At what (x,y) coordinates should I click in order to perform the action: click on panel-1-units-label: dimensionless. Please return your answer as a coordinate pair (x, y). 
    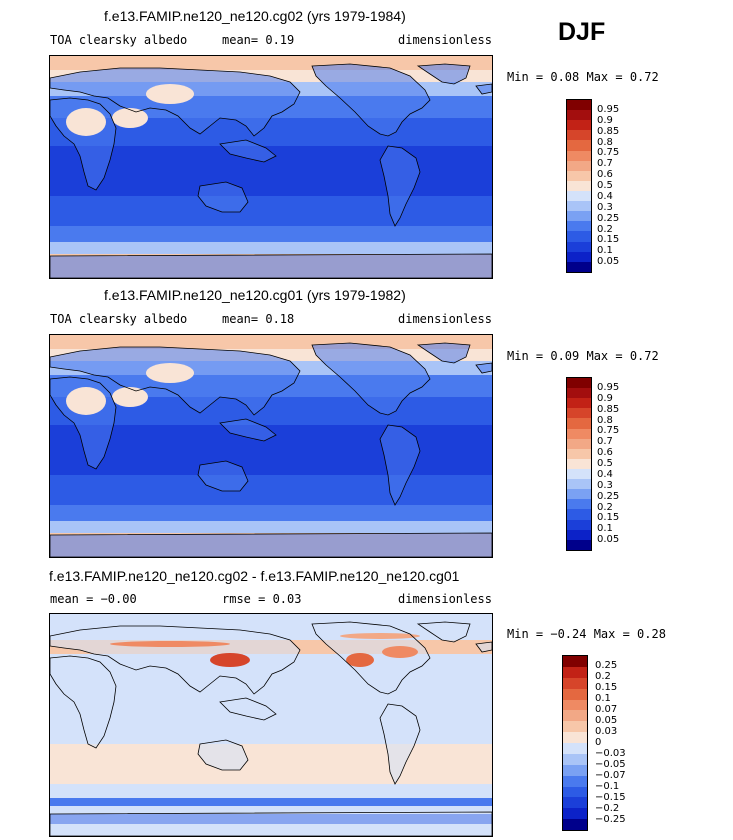
    Looking at the image, I should click on (445, 40).